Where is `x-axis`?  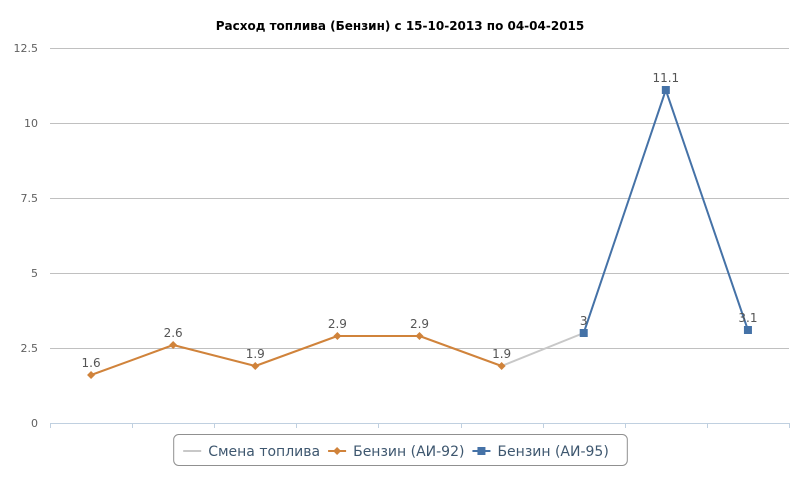
x-axis is located at coordinates (420, 425).